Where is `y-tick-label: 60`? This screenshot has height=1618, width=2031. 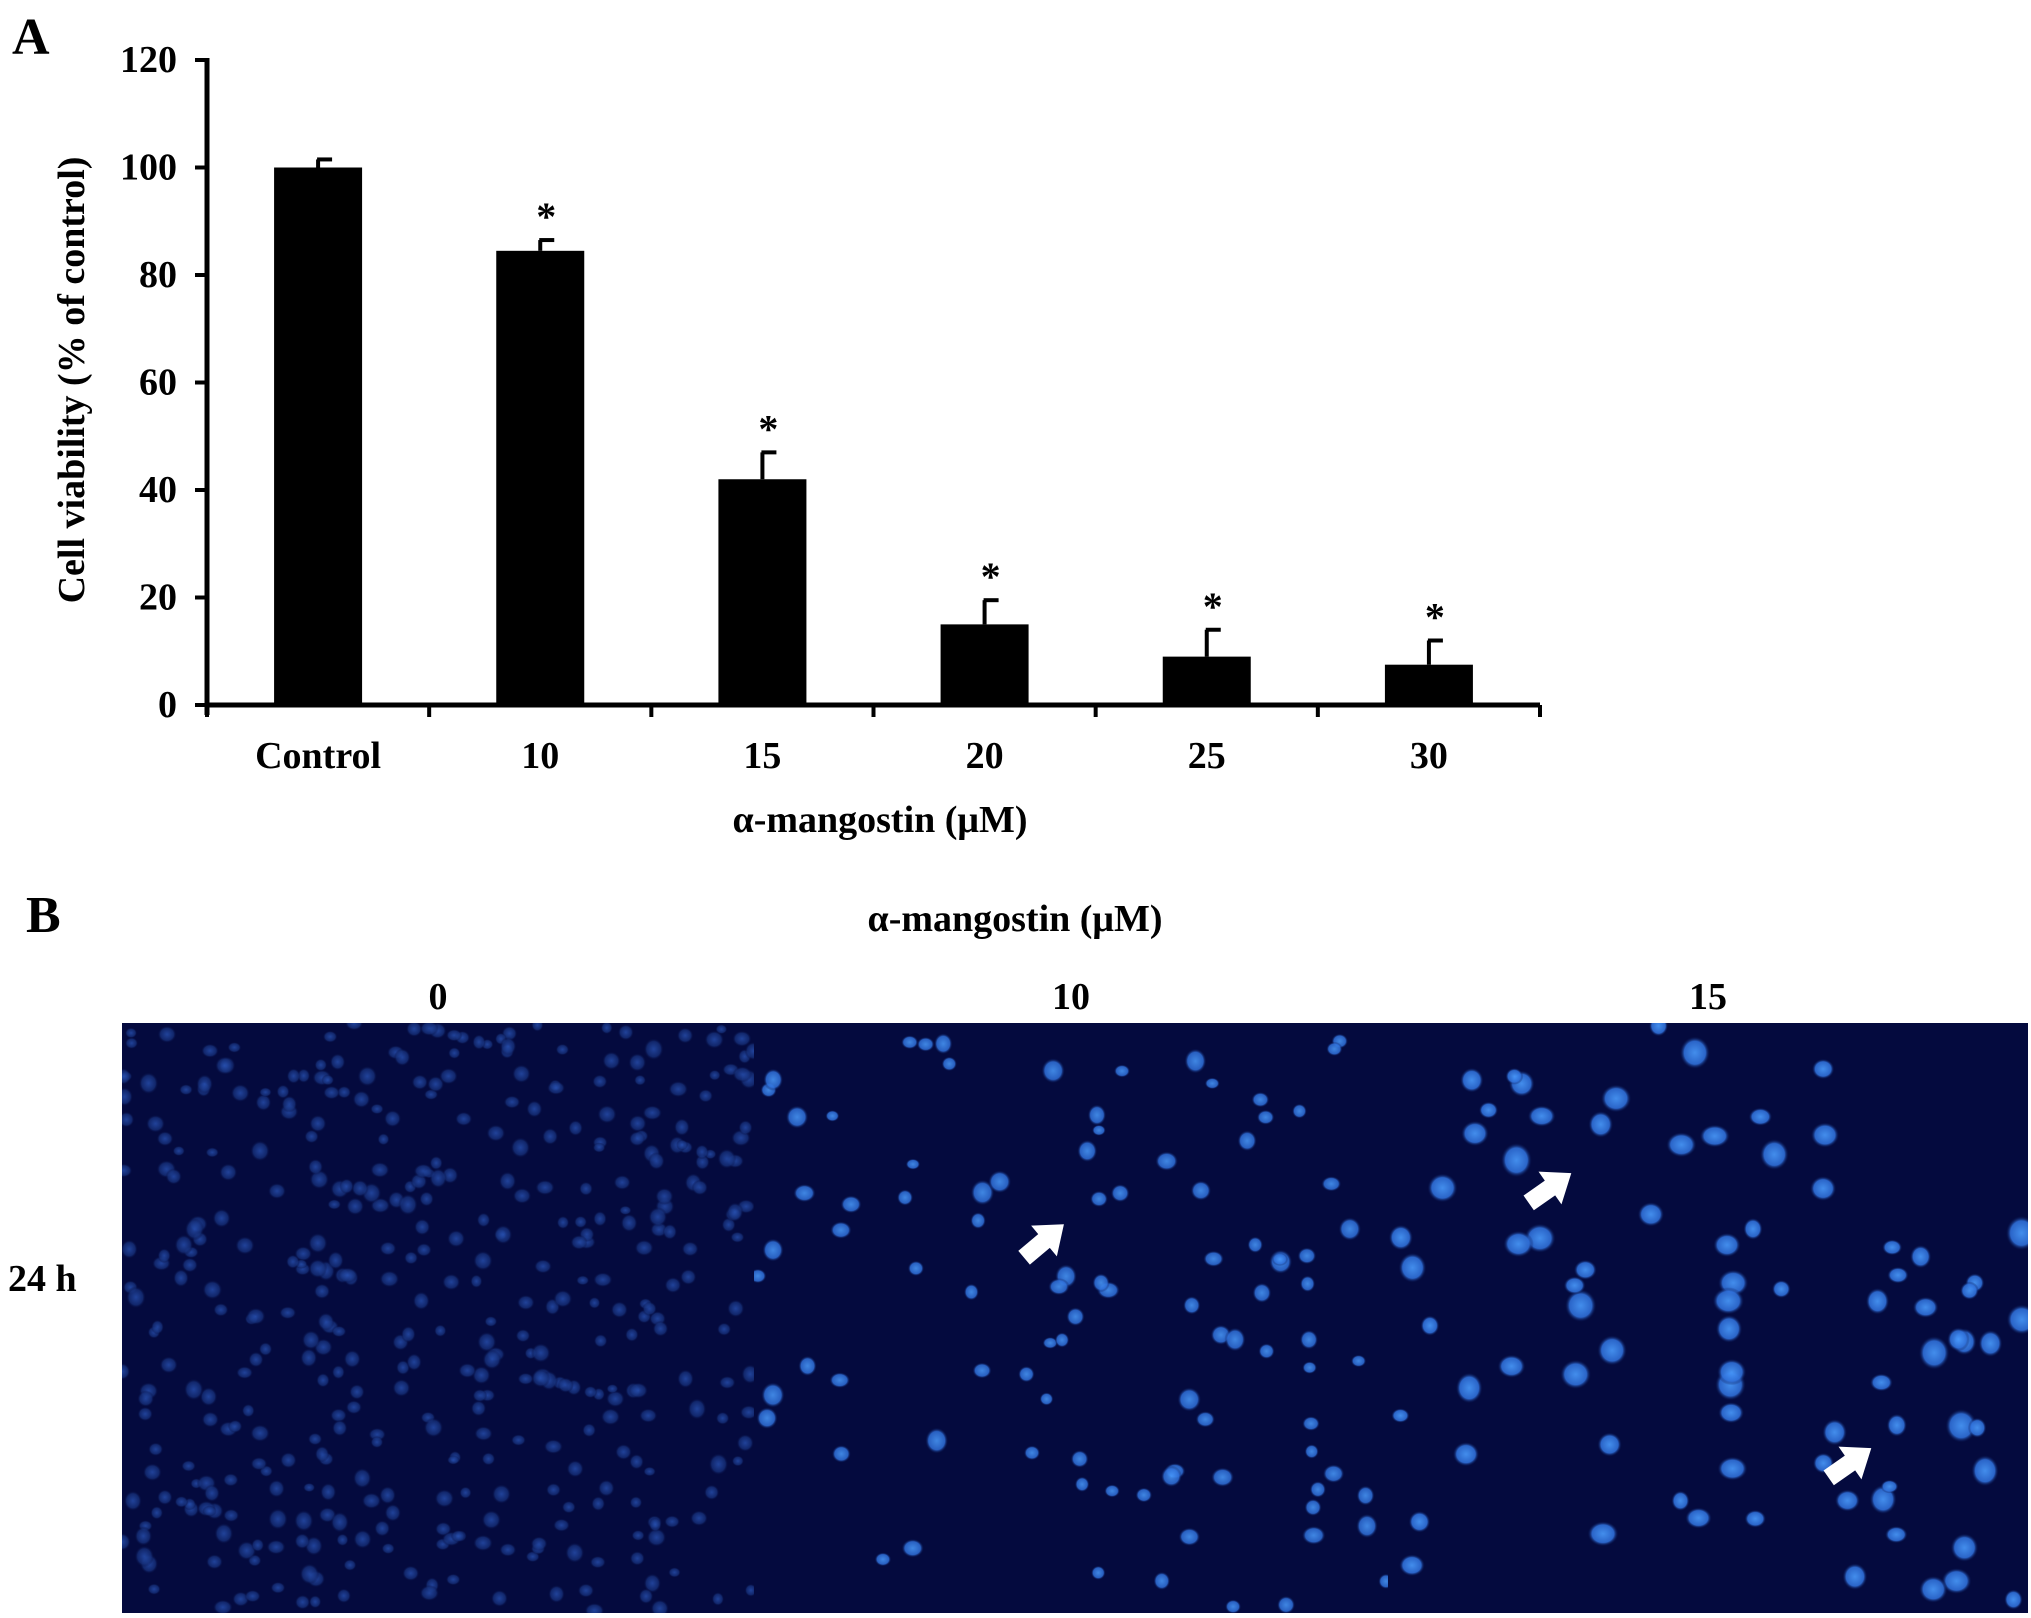
y-tick-label: 60 is located at coordinates (158, 383).